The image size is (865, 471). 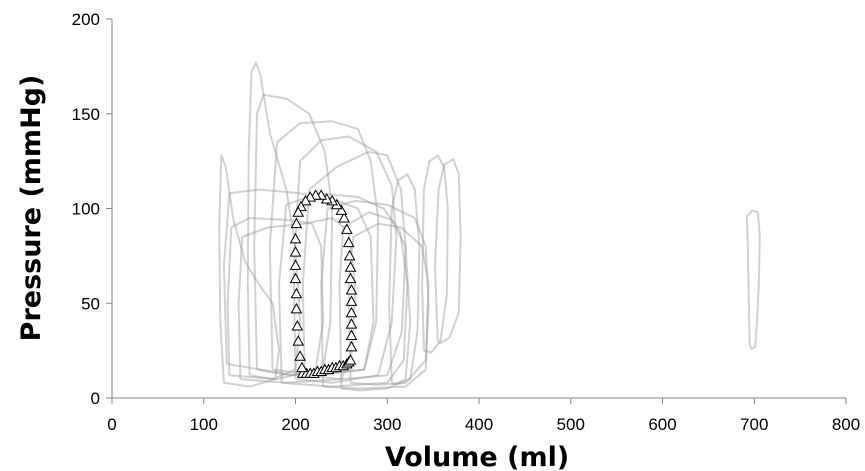 I want to click on y-tick-label: 100, so click(x=86, y=209).